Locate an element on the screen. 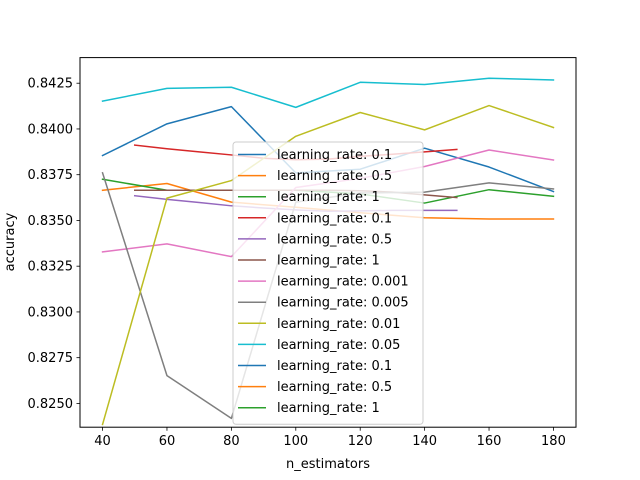 Image resolution: width=640 pixels, height=480 pixels. legend-label: learning_rate: 0.01 is located at coordinates (338, 324).